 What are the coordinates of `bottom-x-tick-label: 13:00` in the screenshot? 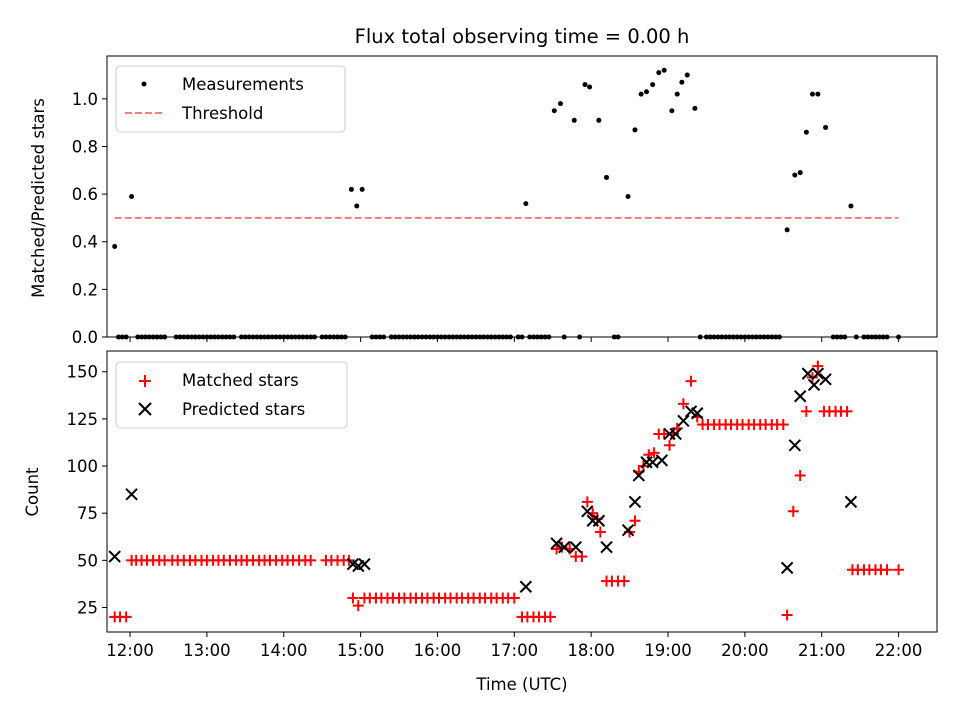 It's located at (207, 650).